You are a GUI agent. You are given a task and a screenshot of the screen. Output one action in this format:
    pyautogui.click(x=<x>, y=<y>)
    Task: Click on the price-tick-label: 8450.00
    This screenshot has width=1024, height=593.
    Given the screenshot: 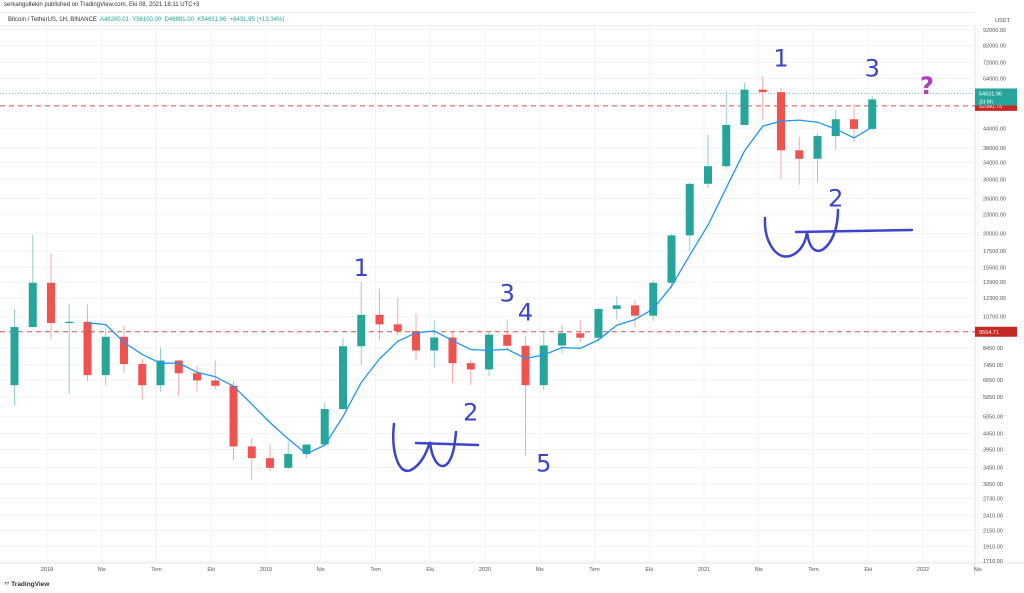 What is the action you would take?
    pyautogui.click(x=993, y=349)
    